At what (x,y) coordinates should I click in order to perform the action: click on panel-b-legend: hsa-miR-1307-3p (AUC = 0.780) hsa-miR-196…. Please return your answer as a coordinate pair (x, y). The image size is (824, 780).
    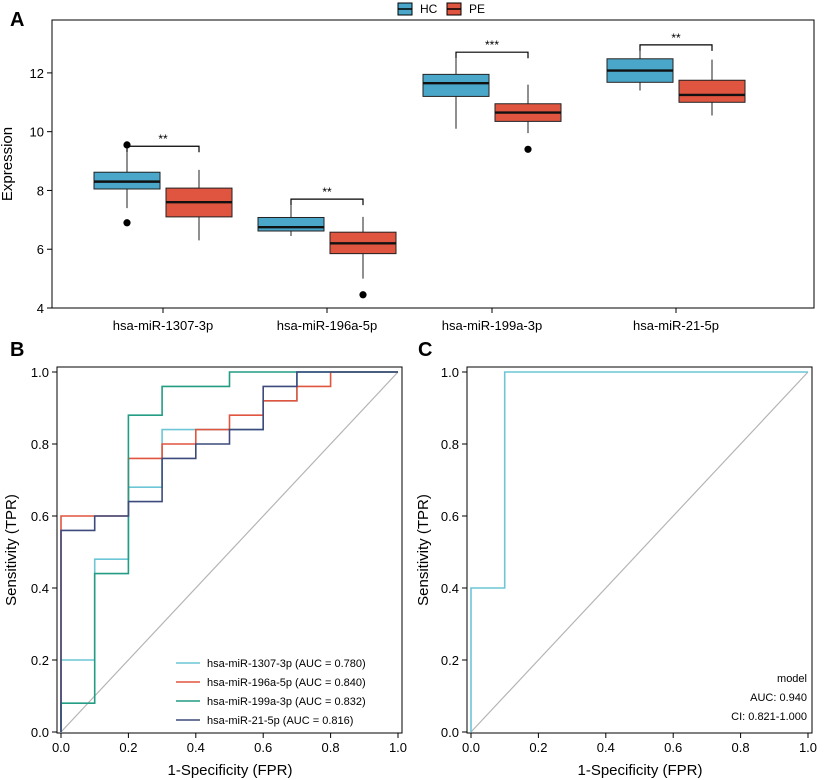
    Looking at the image, I should click on (271, 692).